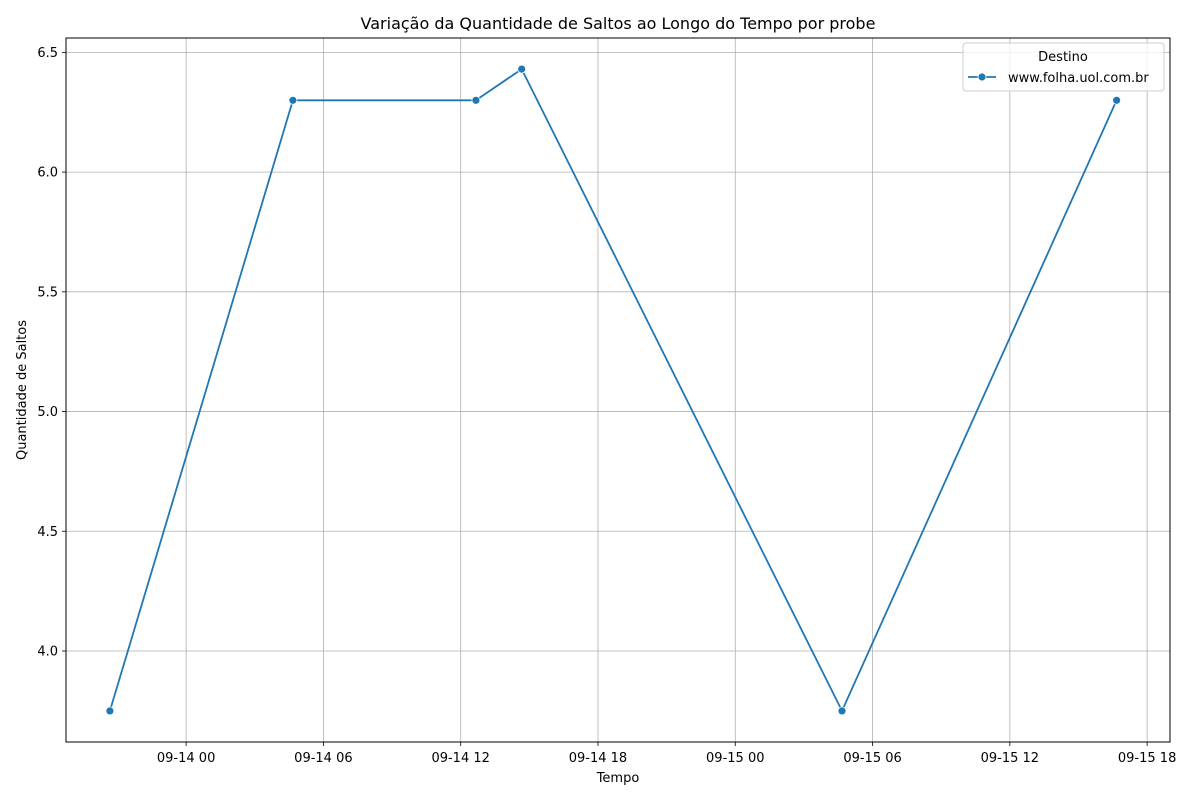 The width and height of the screenshot is (1200, 800). What do you see at coordinates (1063, 57) in the screenshot?
I see `legend-title: Destino` at bounding box center [1063, 57].